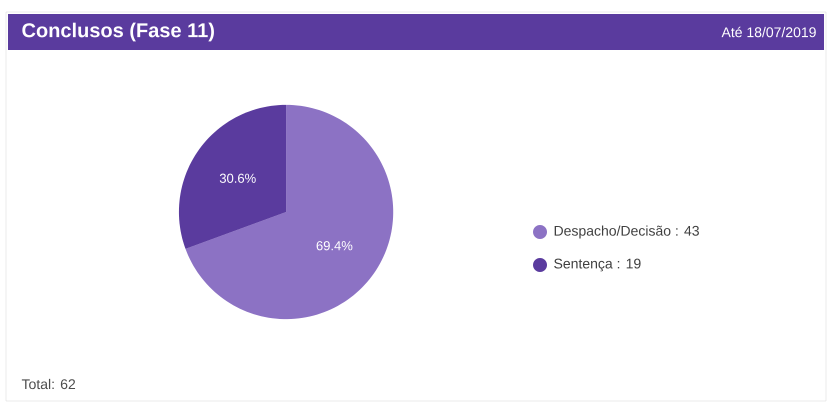 The image size is (832, 407). What do you see at coordinates (118, 32) in the screenshot?
I see `chart-title: Conclusos (Fase 11)` at bounding box center [118, 32].